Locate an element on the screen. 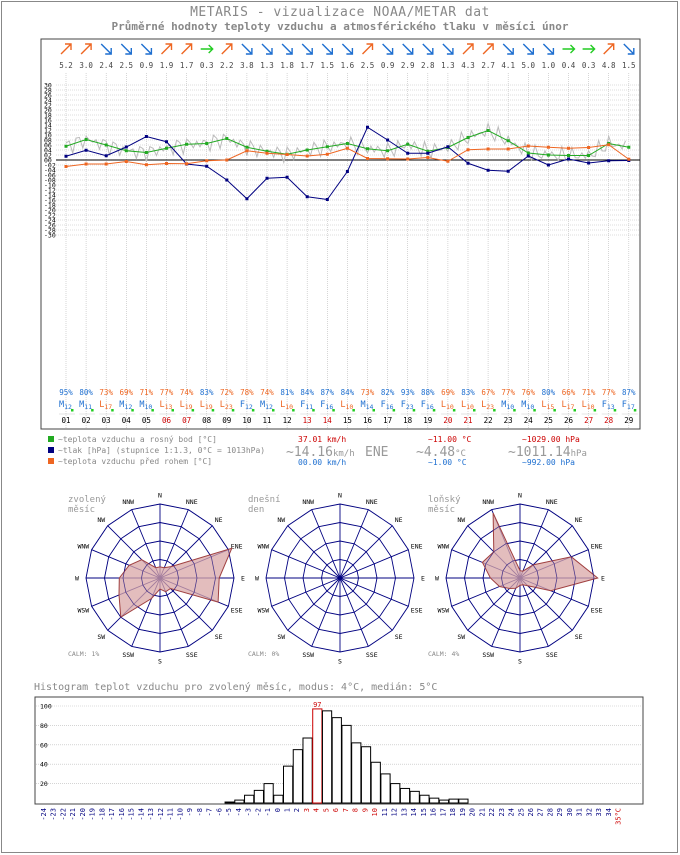 Image resolution: width=680 pixels, height=855 pixels. day-label: 06 is located at coordinates (167, 420).